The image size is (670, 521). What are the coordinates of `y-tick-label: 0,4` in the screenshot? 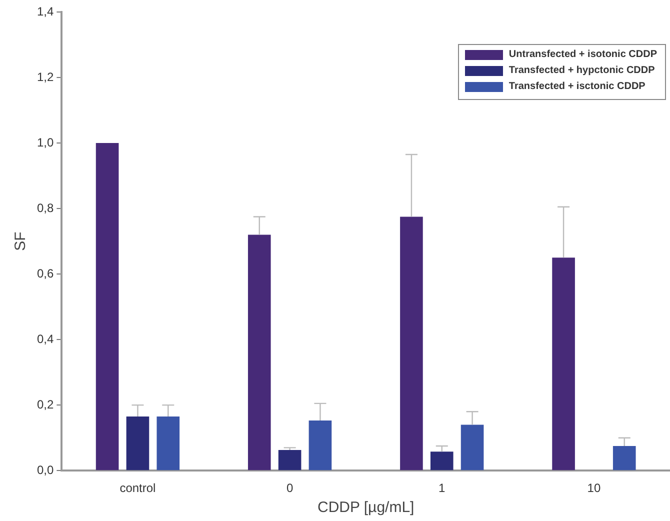 It's located at (45, 339).